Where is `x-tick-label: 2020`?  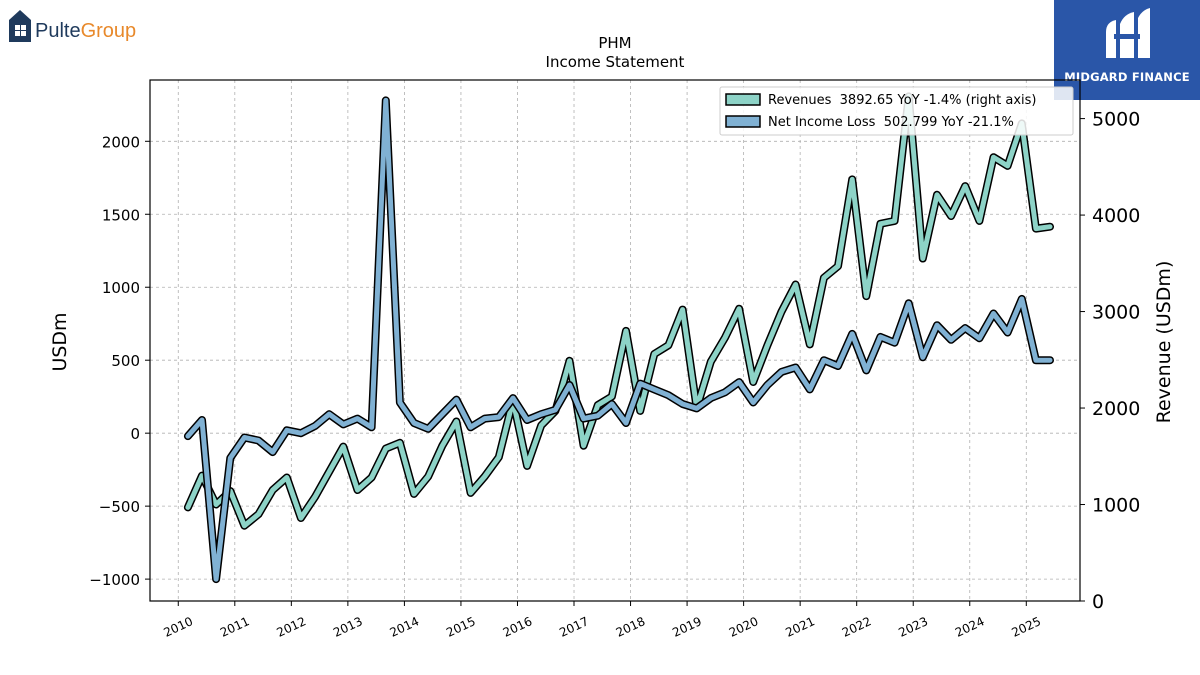
x-tick-label: 2020 is located at coordinates (744, 627).